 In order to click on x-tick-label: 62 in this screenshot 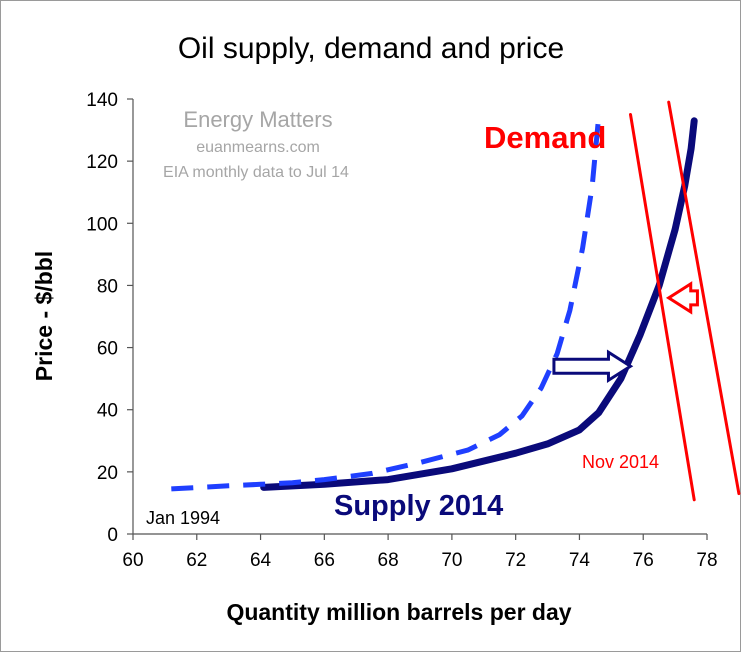, I will do `click(196, 560)`.